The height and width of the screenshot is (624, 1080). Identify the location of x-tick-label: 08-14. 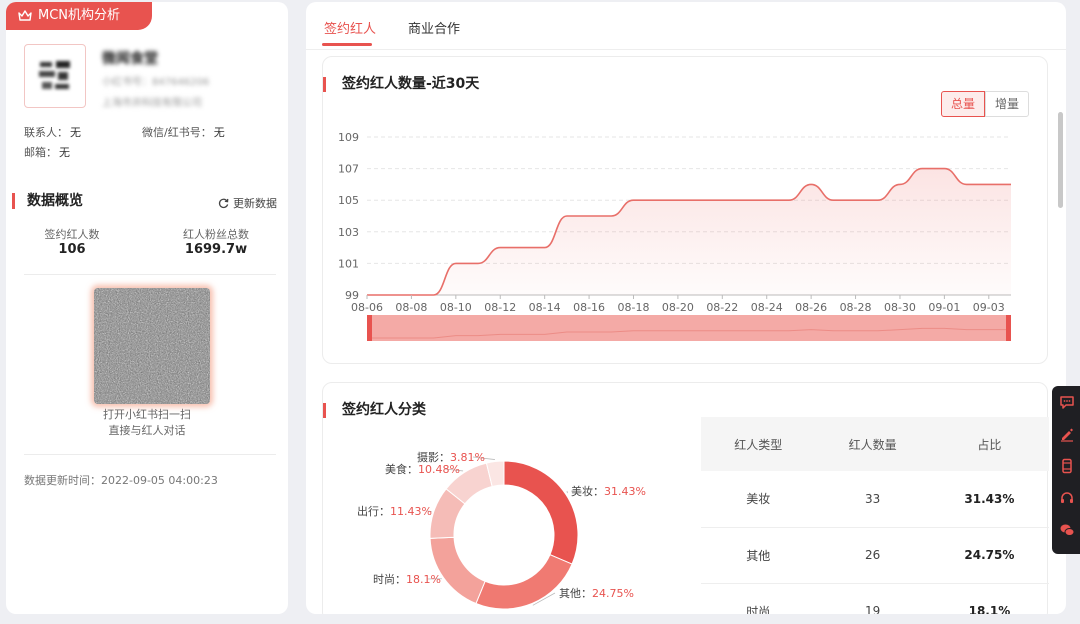
(545, 307).